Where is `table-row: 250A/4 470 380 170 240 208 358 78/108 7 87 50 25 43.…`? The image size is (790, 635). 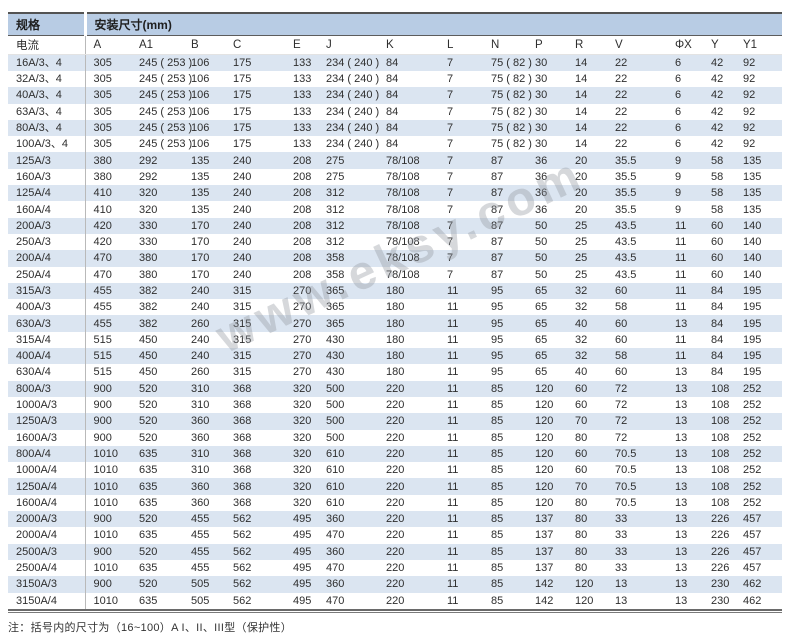 table-row: 250A/4 470 380 170 240 208 358 78/108 7 87 50 25 43.… is located at coordinates (395, 274).